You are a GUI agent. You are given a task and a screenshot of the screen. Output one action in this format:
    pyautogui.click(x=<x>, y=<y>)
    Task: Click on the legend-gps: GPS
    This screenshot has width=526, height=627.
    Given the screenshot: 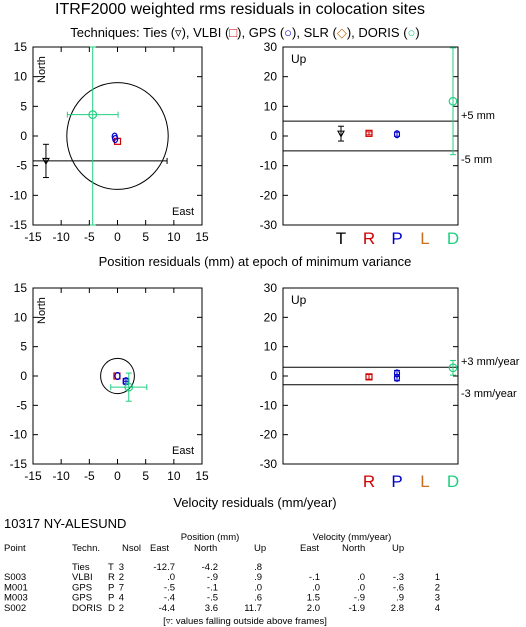 What is the action you would take?
    pyautogui.click(x=263, y=32)
    